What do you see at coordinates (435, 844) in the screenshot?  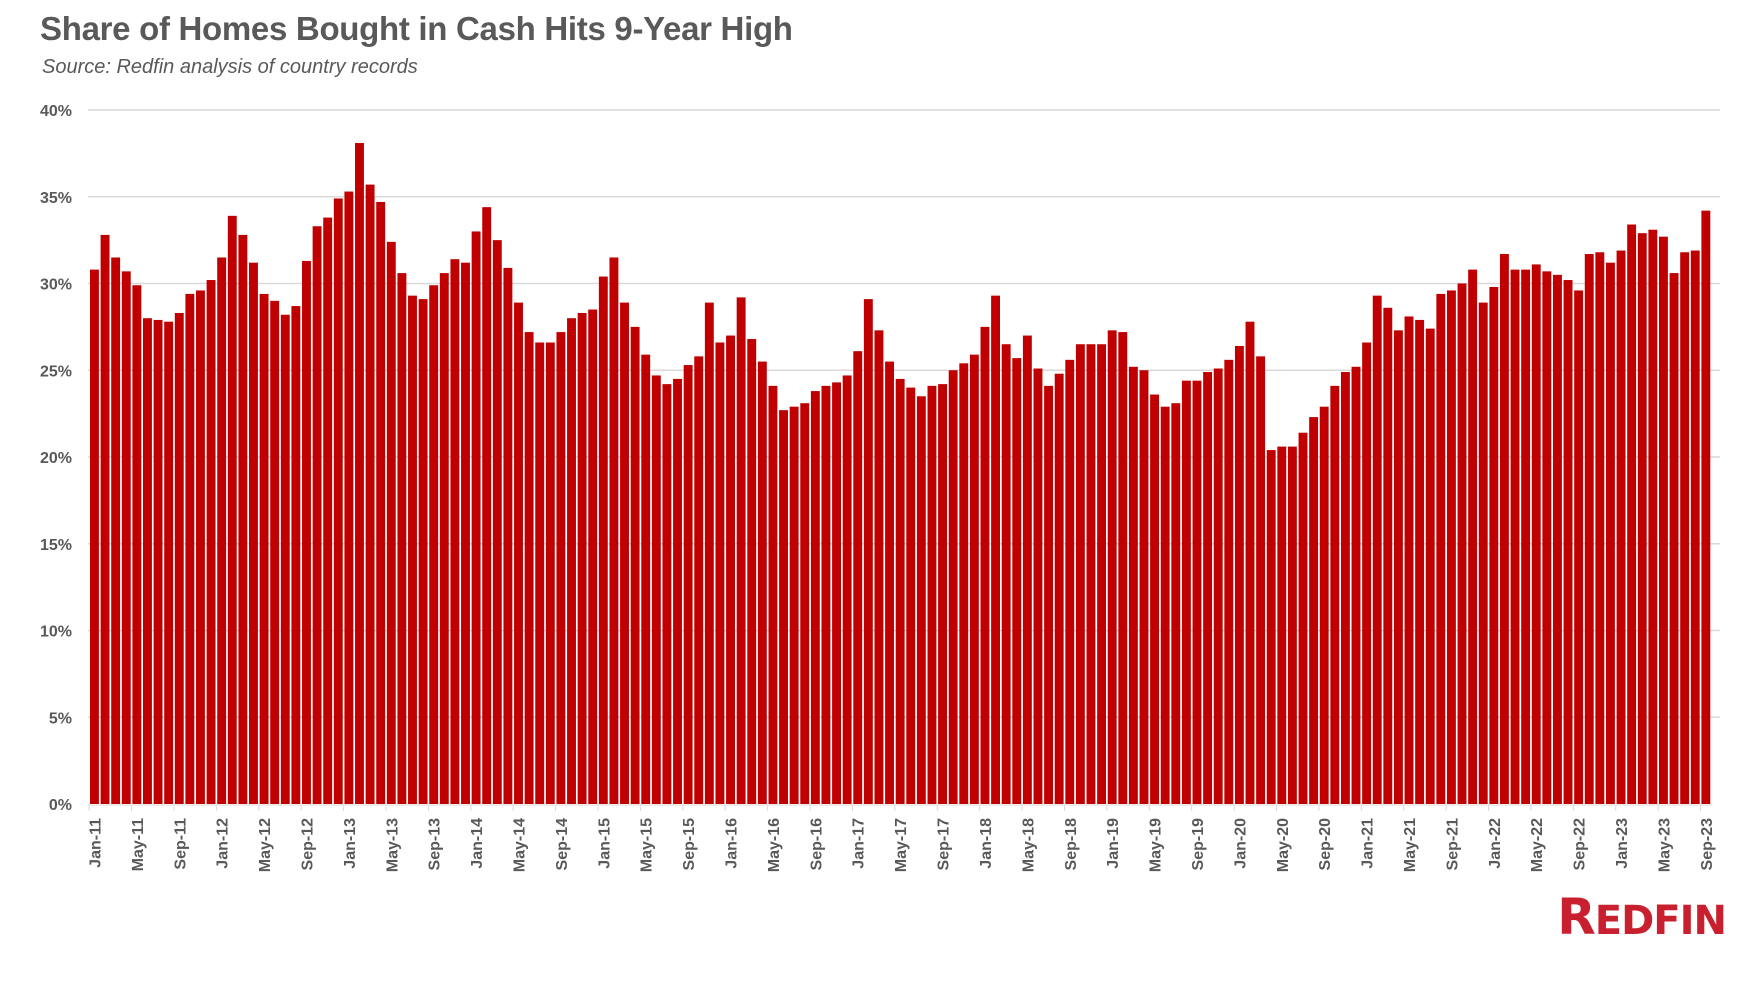 I see `x-tick-label: Sep-13` at bounding box center [435, 844].